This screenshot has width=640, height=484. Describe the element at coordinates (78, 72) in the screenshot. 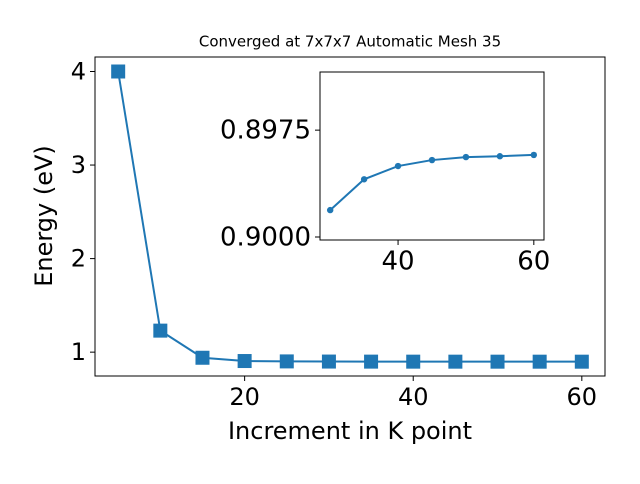

I see `y-tick-label: 4` at that location.